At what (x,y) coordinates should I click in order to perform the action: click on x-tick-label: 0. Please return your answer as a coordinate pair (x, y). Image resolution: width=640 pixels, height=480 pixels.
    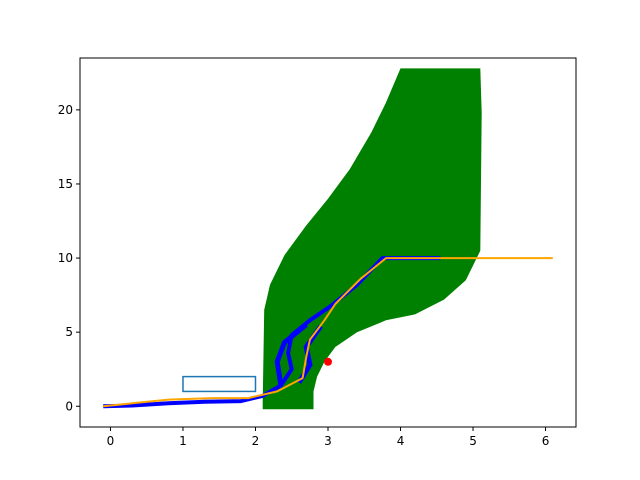
    Looking at the image, I should click on (111, 441).